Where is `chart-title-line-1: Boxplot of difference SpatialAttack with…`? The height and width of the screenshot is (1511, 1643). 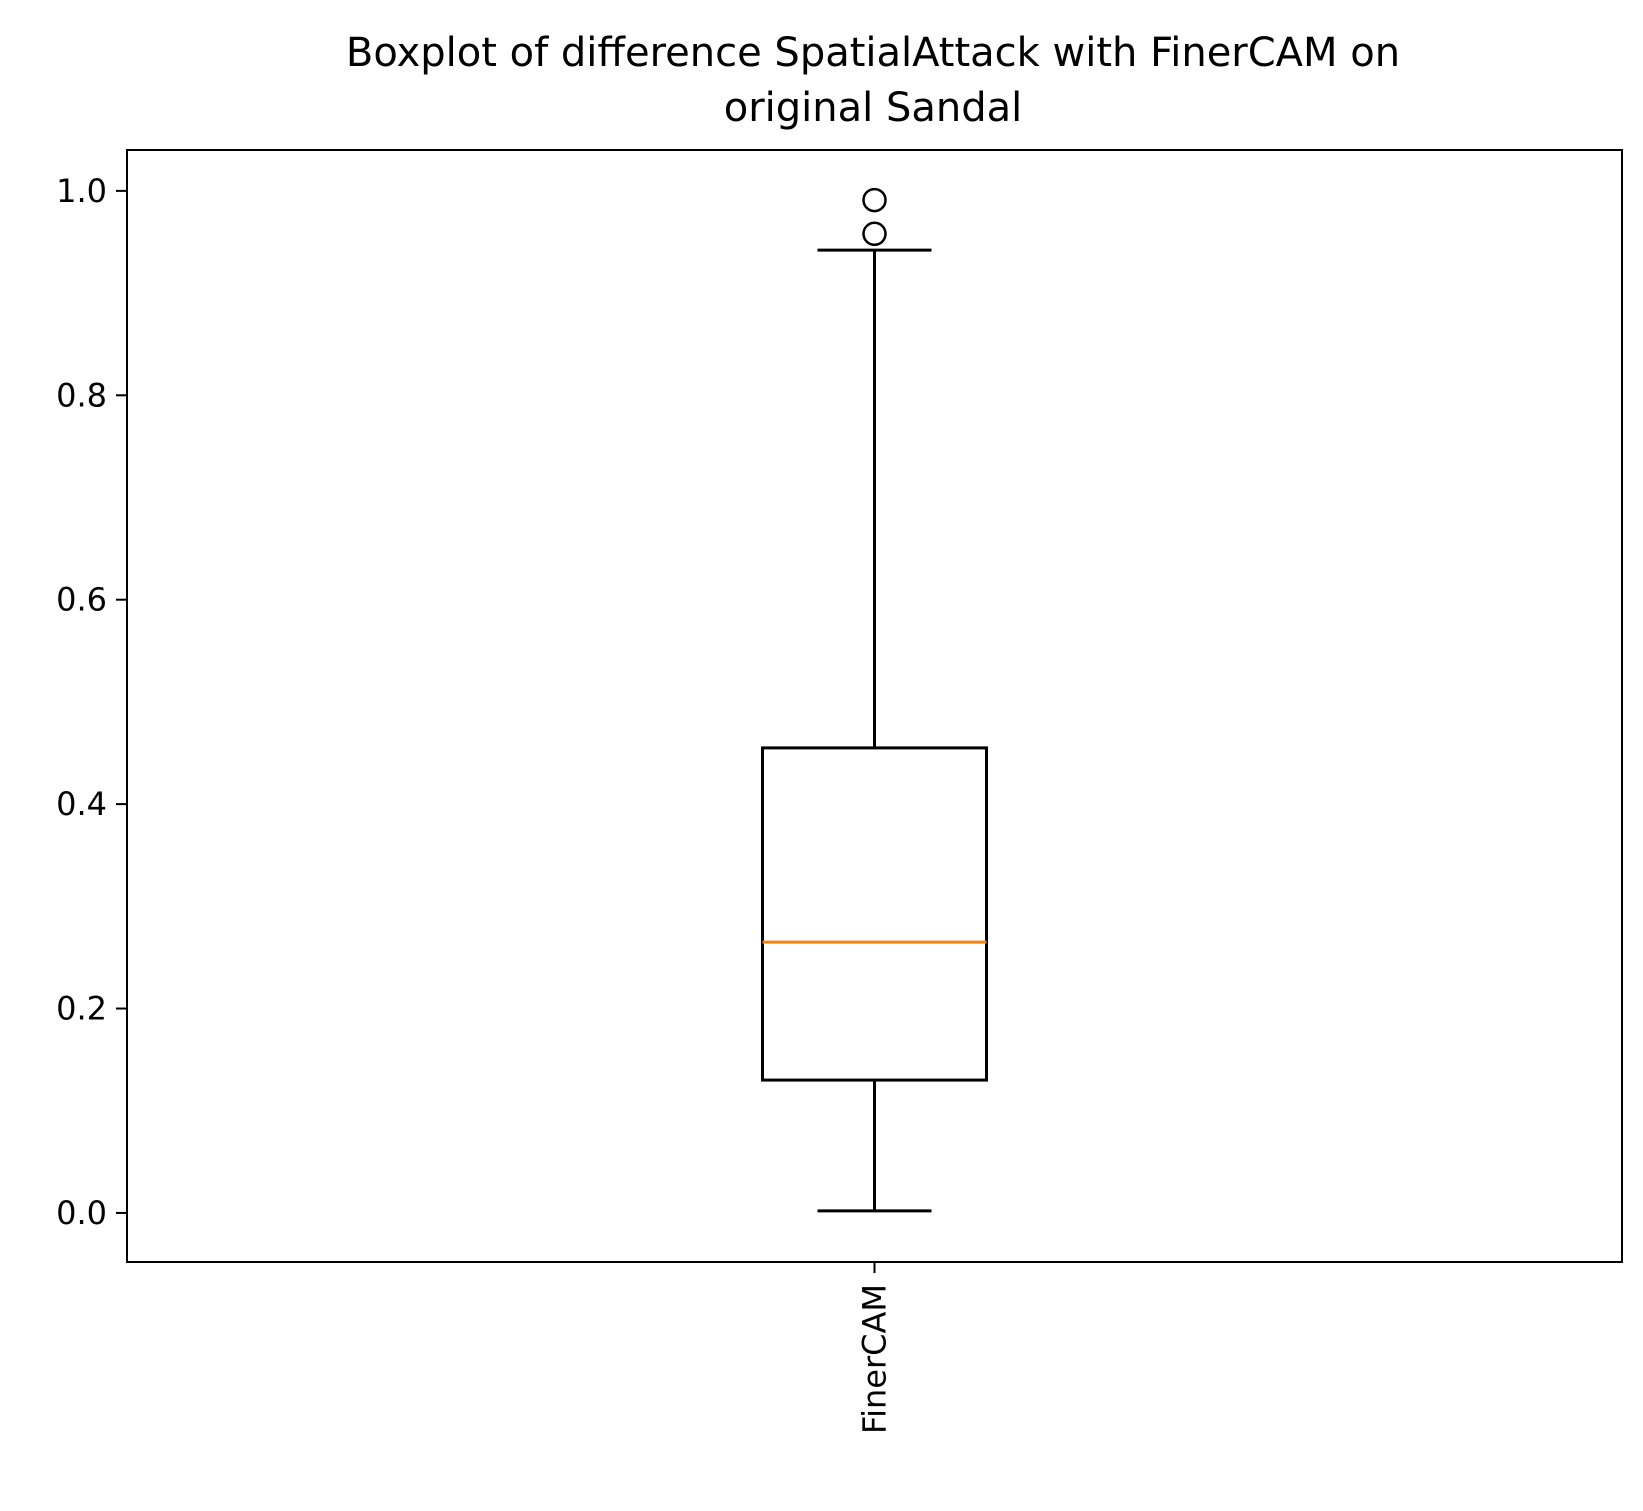
chart-title-line-1: Boxplot of difference SpatialAttack with… is located at coordinates (873, 53).